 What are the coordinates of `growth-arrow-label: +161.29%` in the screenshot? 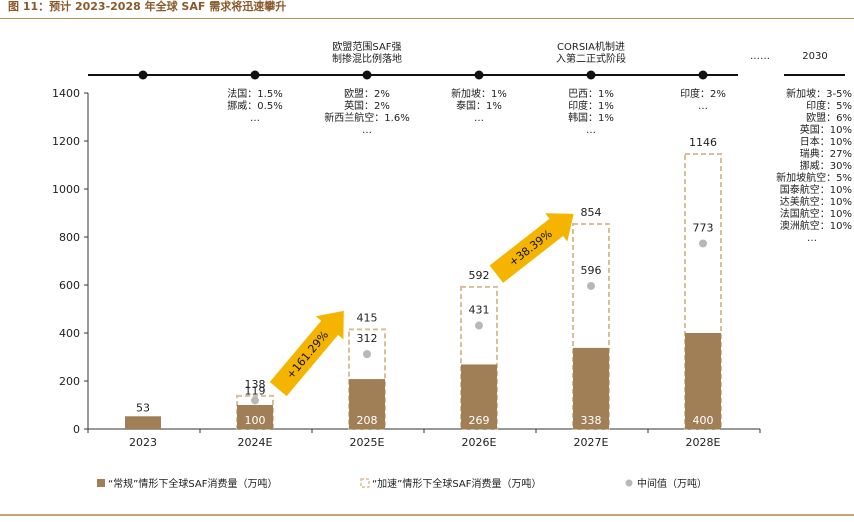 It's located at (307, 354).